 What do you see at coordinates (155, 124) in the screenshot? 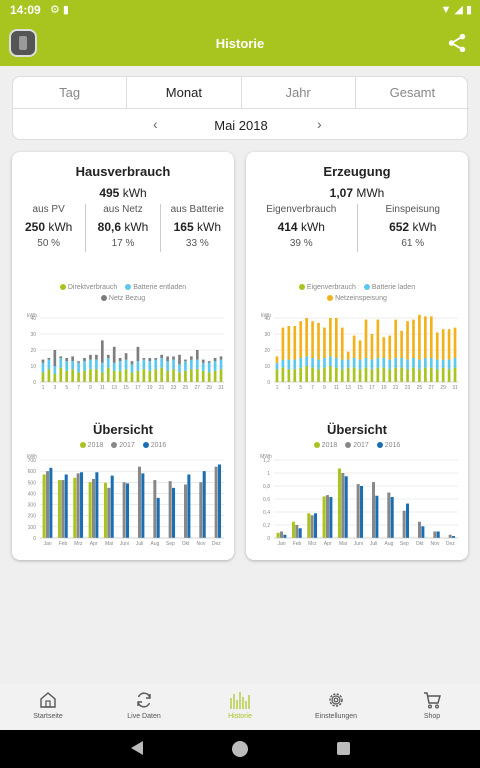
I see `chevron-left-icon: ‹` at bounding box center [155, 124].